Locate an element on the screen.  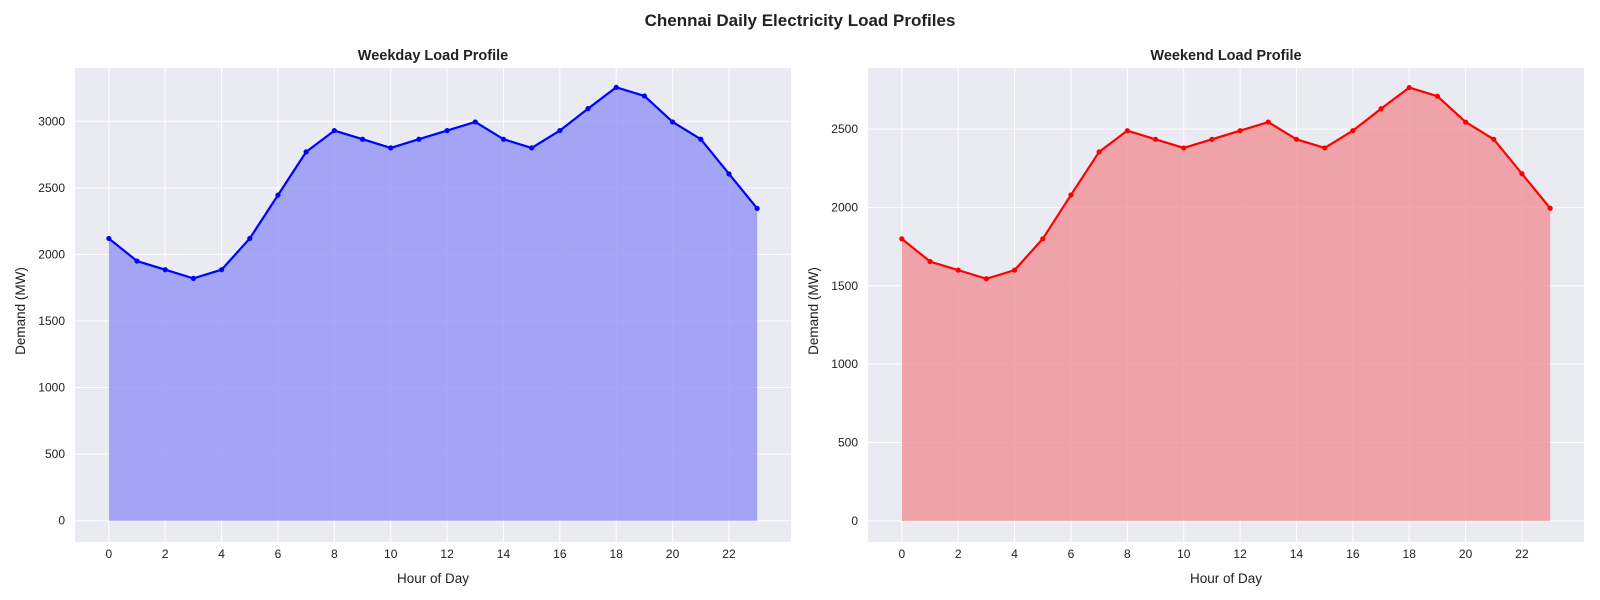
chart-title: Weekend Load Profile is located at coordinates (1225, 56).